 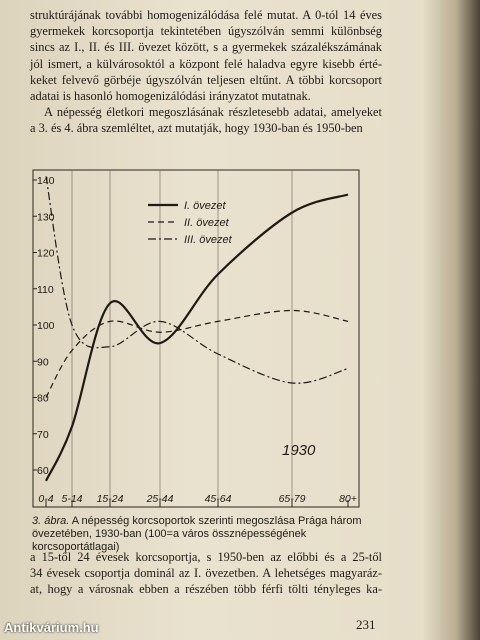 What do you see at coordinates (208, 240) in the screenshot?
I see `legend-label: III. övezet` at bounding box center [208, 240].